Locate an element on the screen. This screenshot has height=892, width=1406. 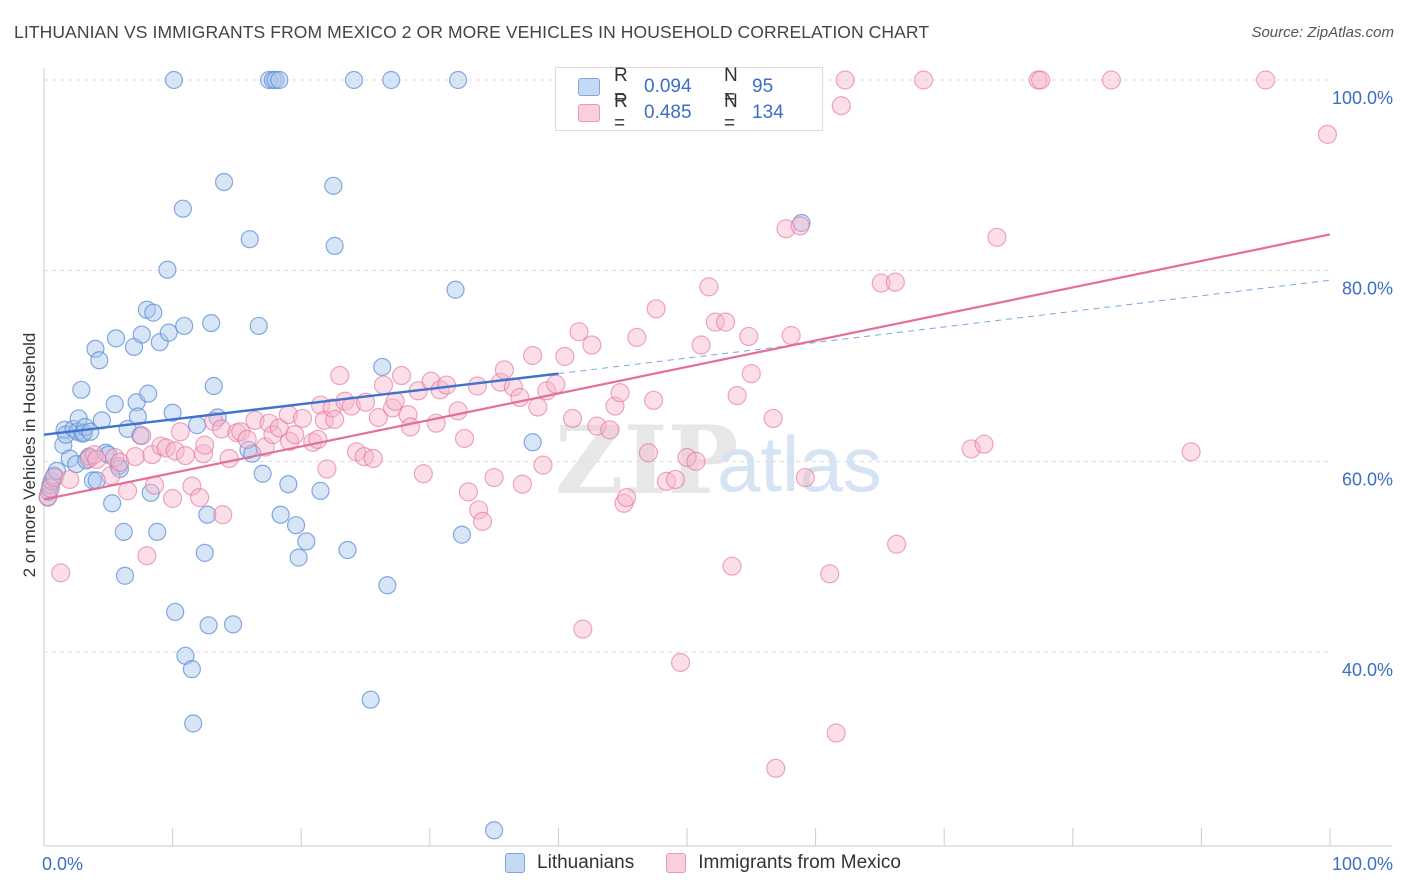
trend-line-lithuanians-extension is located at coordinates (944, 327).